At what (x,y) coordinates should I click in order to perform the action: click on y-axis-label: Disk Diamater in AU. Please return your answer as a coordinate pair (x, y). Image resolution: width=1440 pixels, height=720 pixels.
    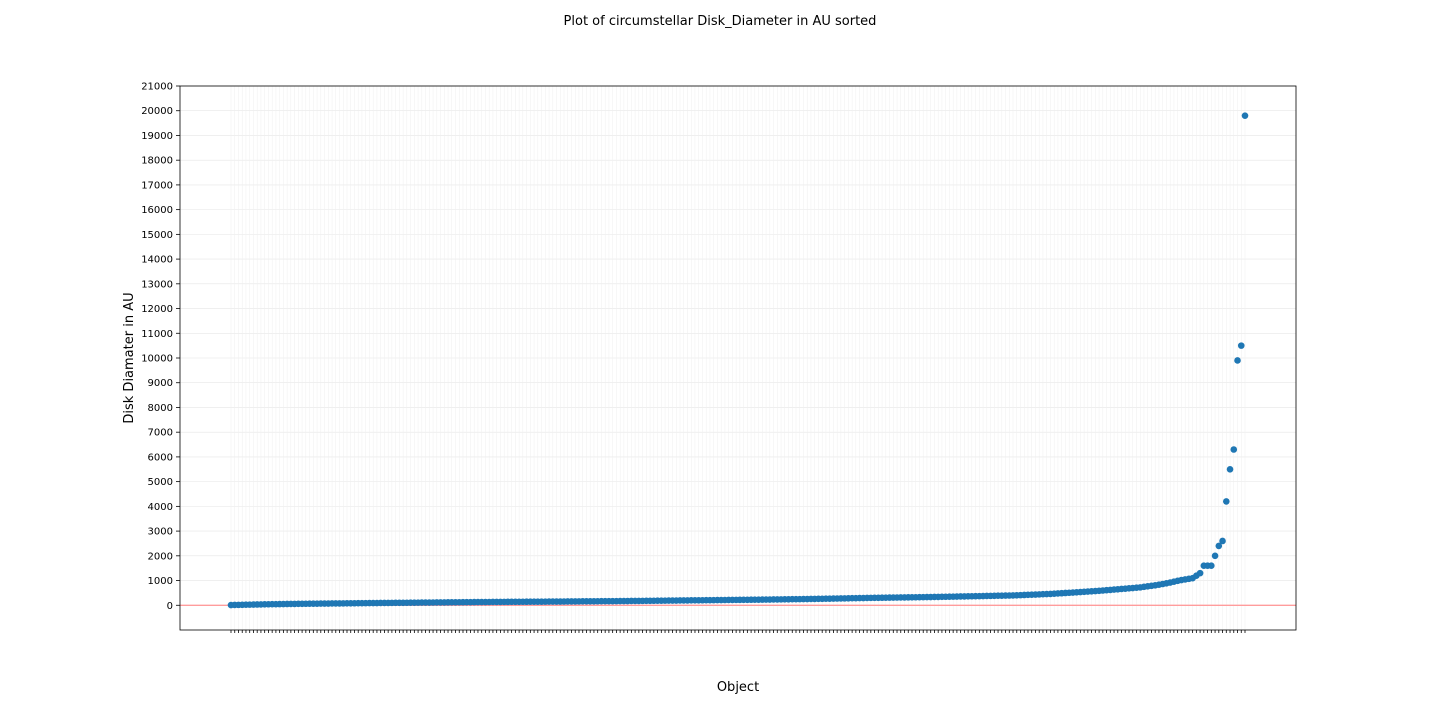
    Looking at the image, I should click on (129, 357).